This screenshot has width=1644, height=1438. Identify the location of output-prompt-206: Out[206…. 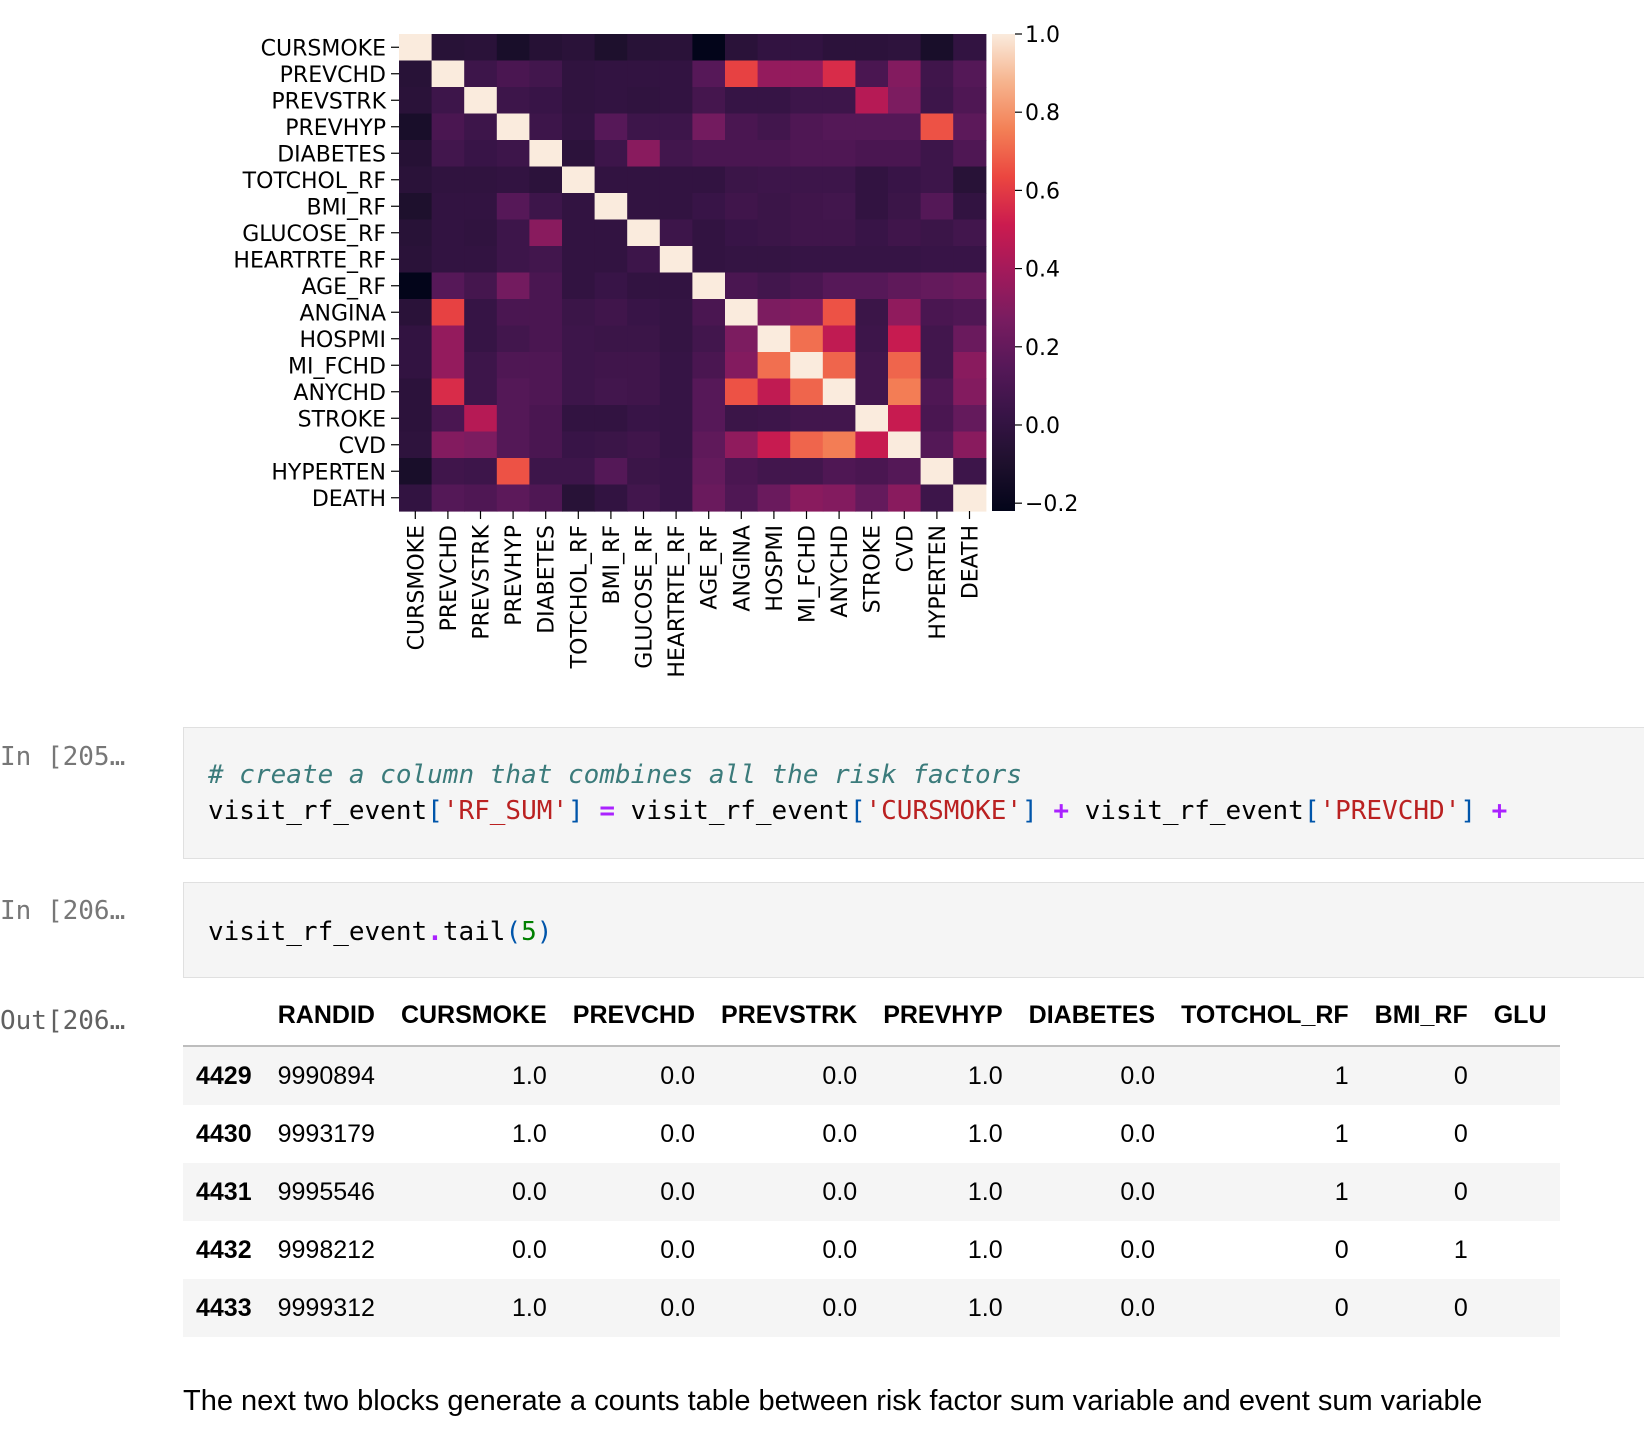
(63, 1021).